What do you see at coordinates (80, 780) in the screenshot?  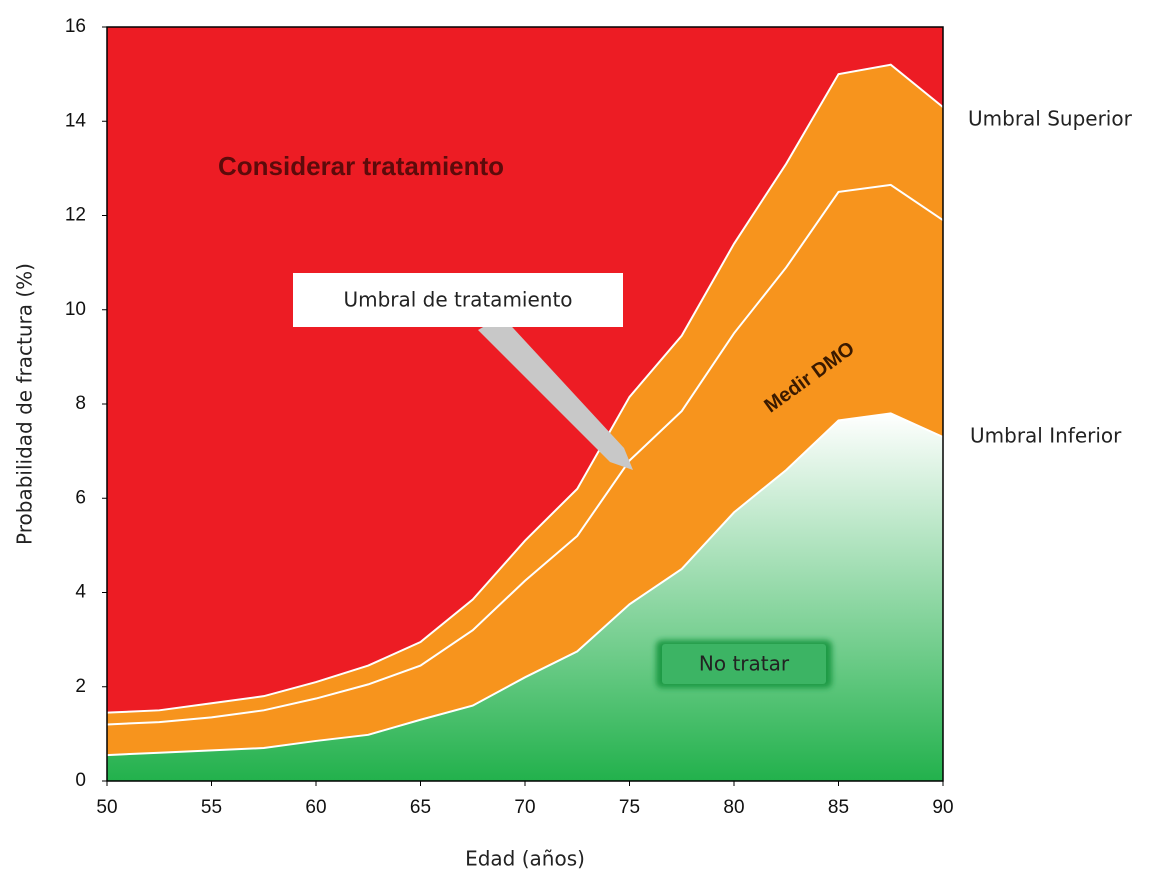 I see `y-tick-label: 0` at bounding box center [80, 780].